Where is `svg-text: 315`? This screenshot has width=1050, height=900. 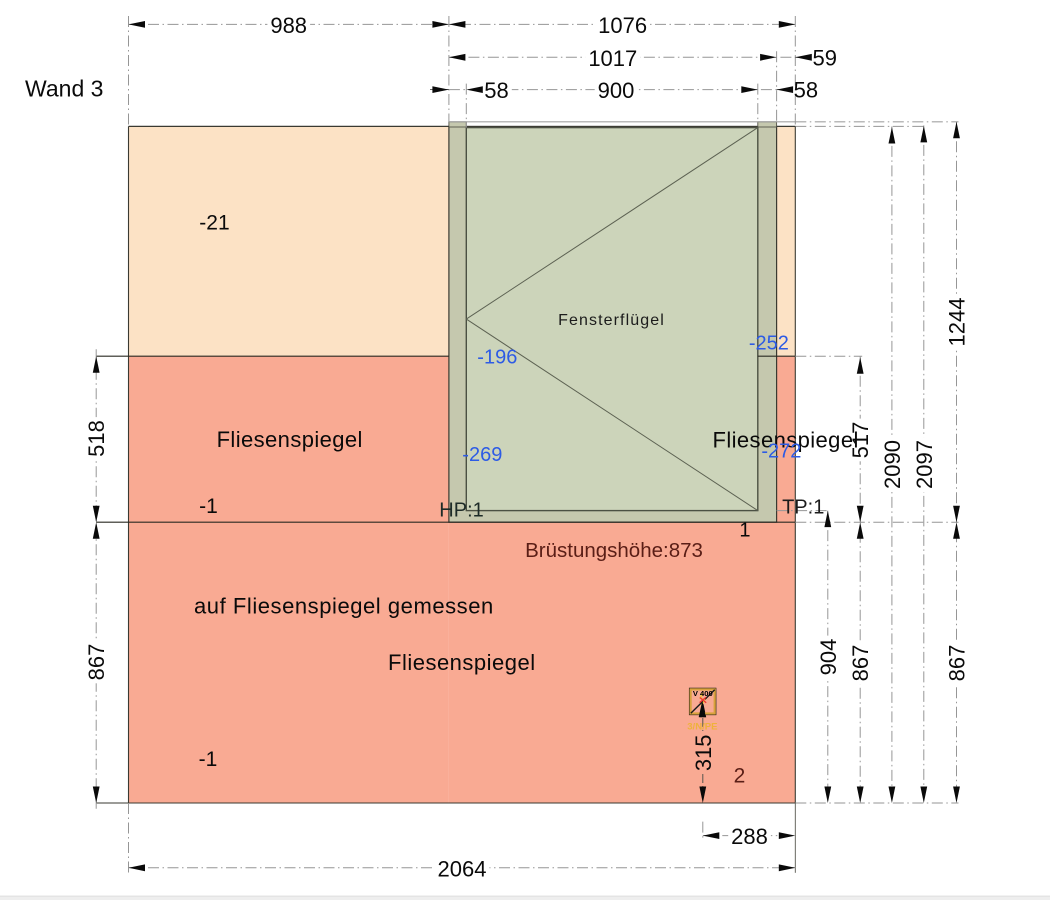
svg-text: 315 is located at coordinates (703, 752).